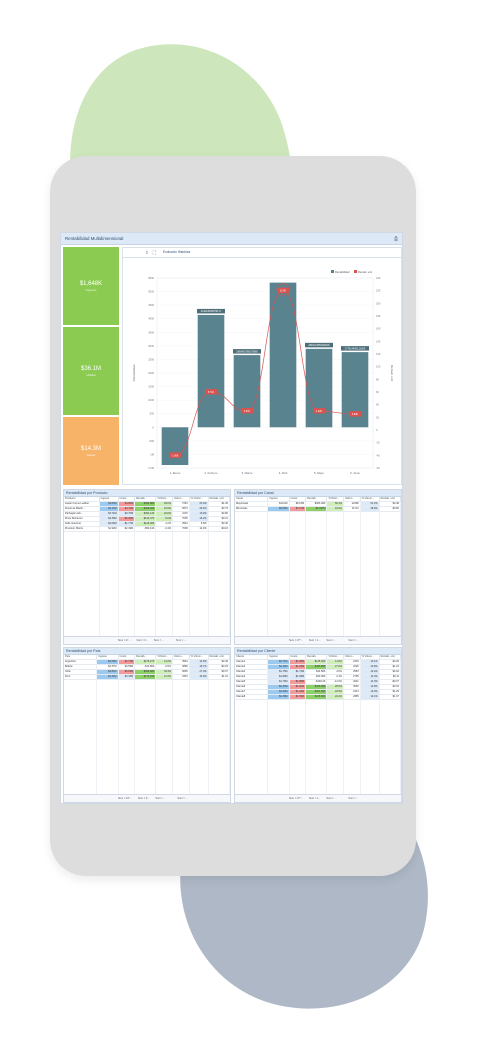 The width and height of the screenshot is (477, 1045). Describe the element at coordinates (147, 252) in the screenshot. I see `export-icon: ⇪` at that location.